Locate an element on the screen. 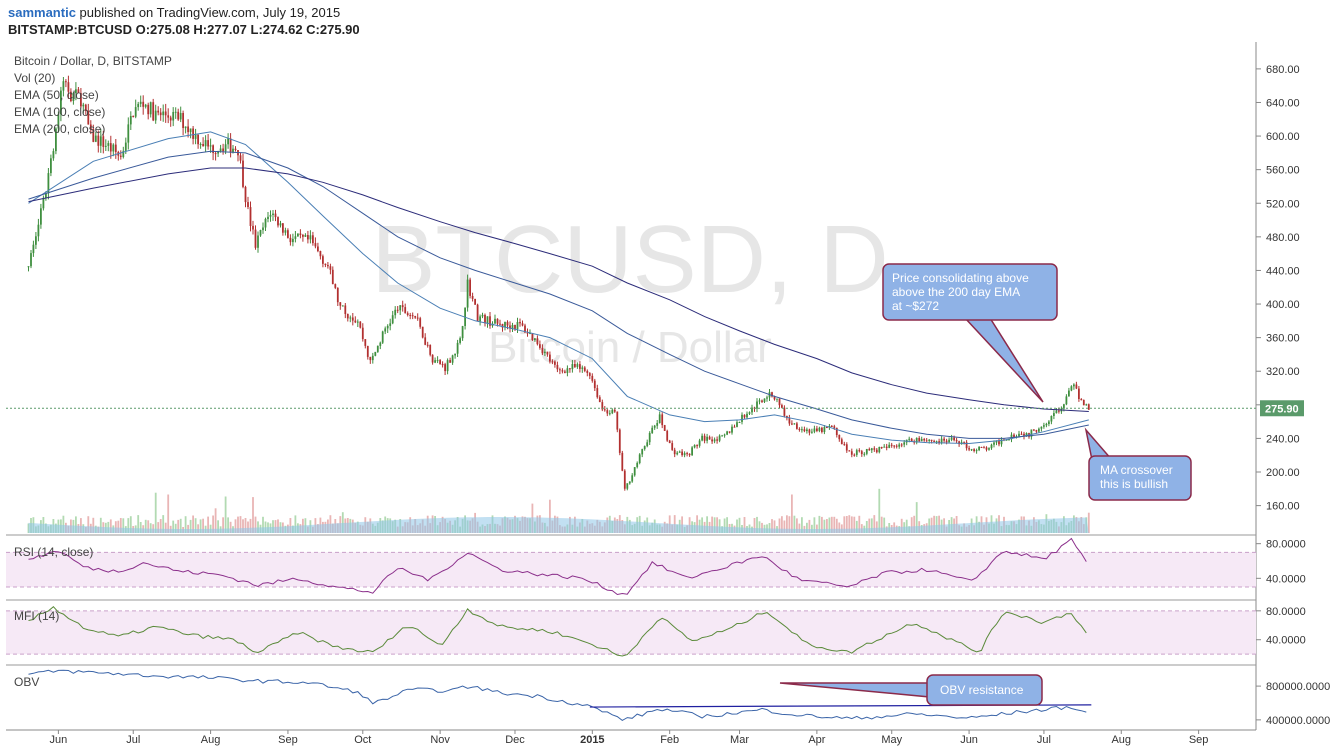 The width and height of the screenshot is (1344, 755). indicator-tick-label: 40.0000 is located at coordinates (1286, 641).